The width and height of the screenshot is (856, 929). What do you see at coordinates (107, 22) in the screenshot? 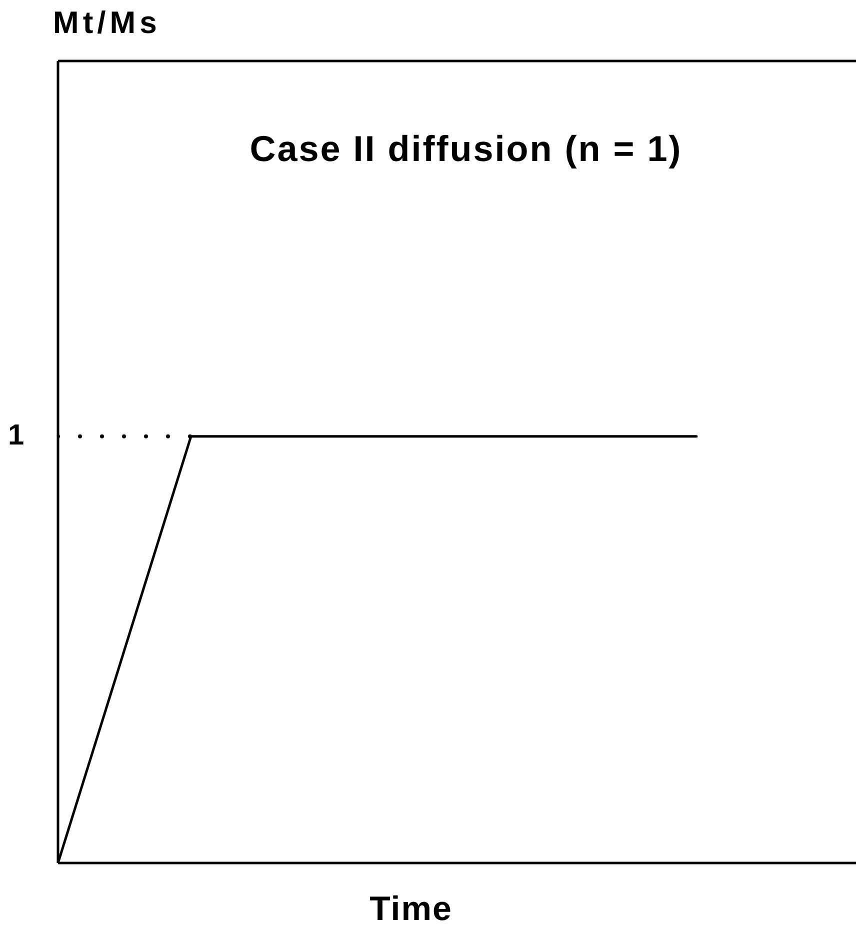
I see `text: Mt/Ms` at bounding box center [107, 22].